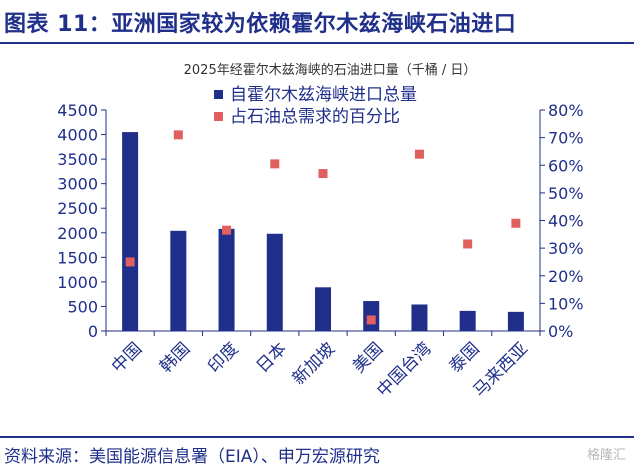  What do you see at coordinates (272, 358) in the screenshot?
I see `category-label: 日本` at bounding box center [272, 358].